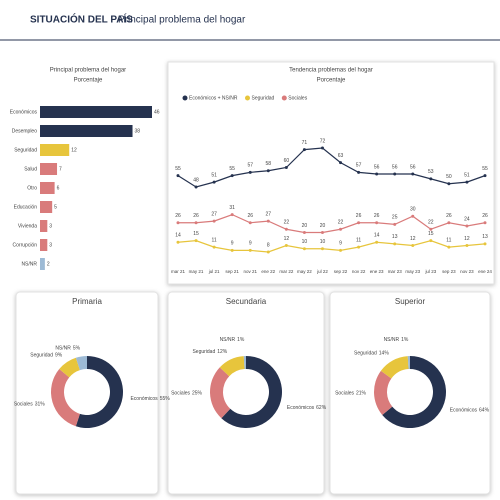 The height and width of the screenshot is (500, 500). I want to click on bar-value: 3, so click(50, 226).